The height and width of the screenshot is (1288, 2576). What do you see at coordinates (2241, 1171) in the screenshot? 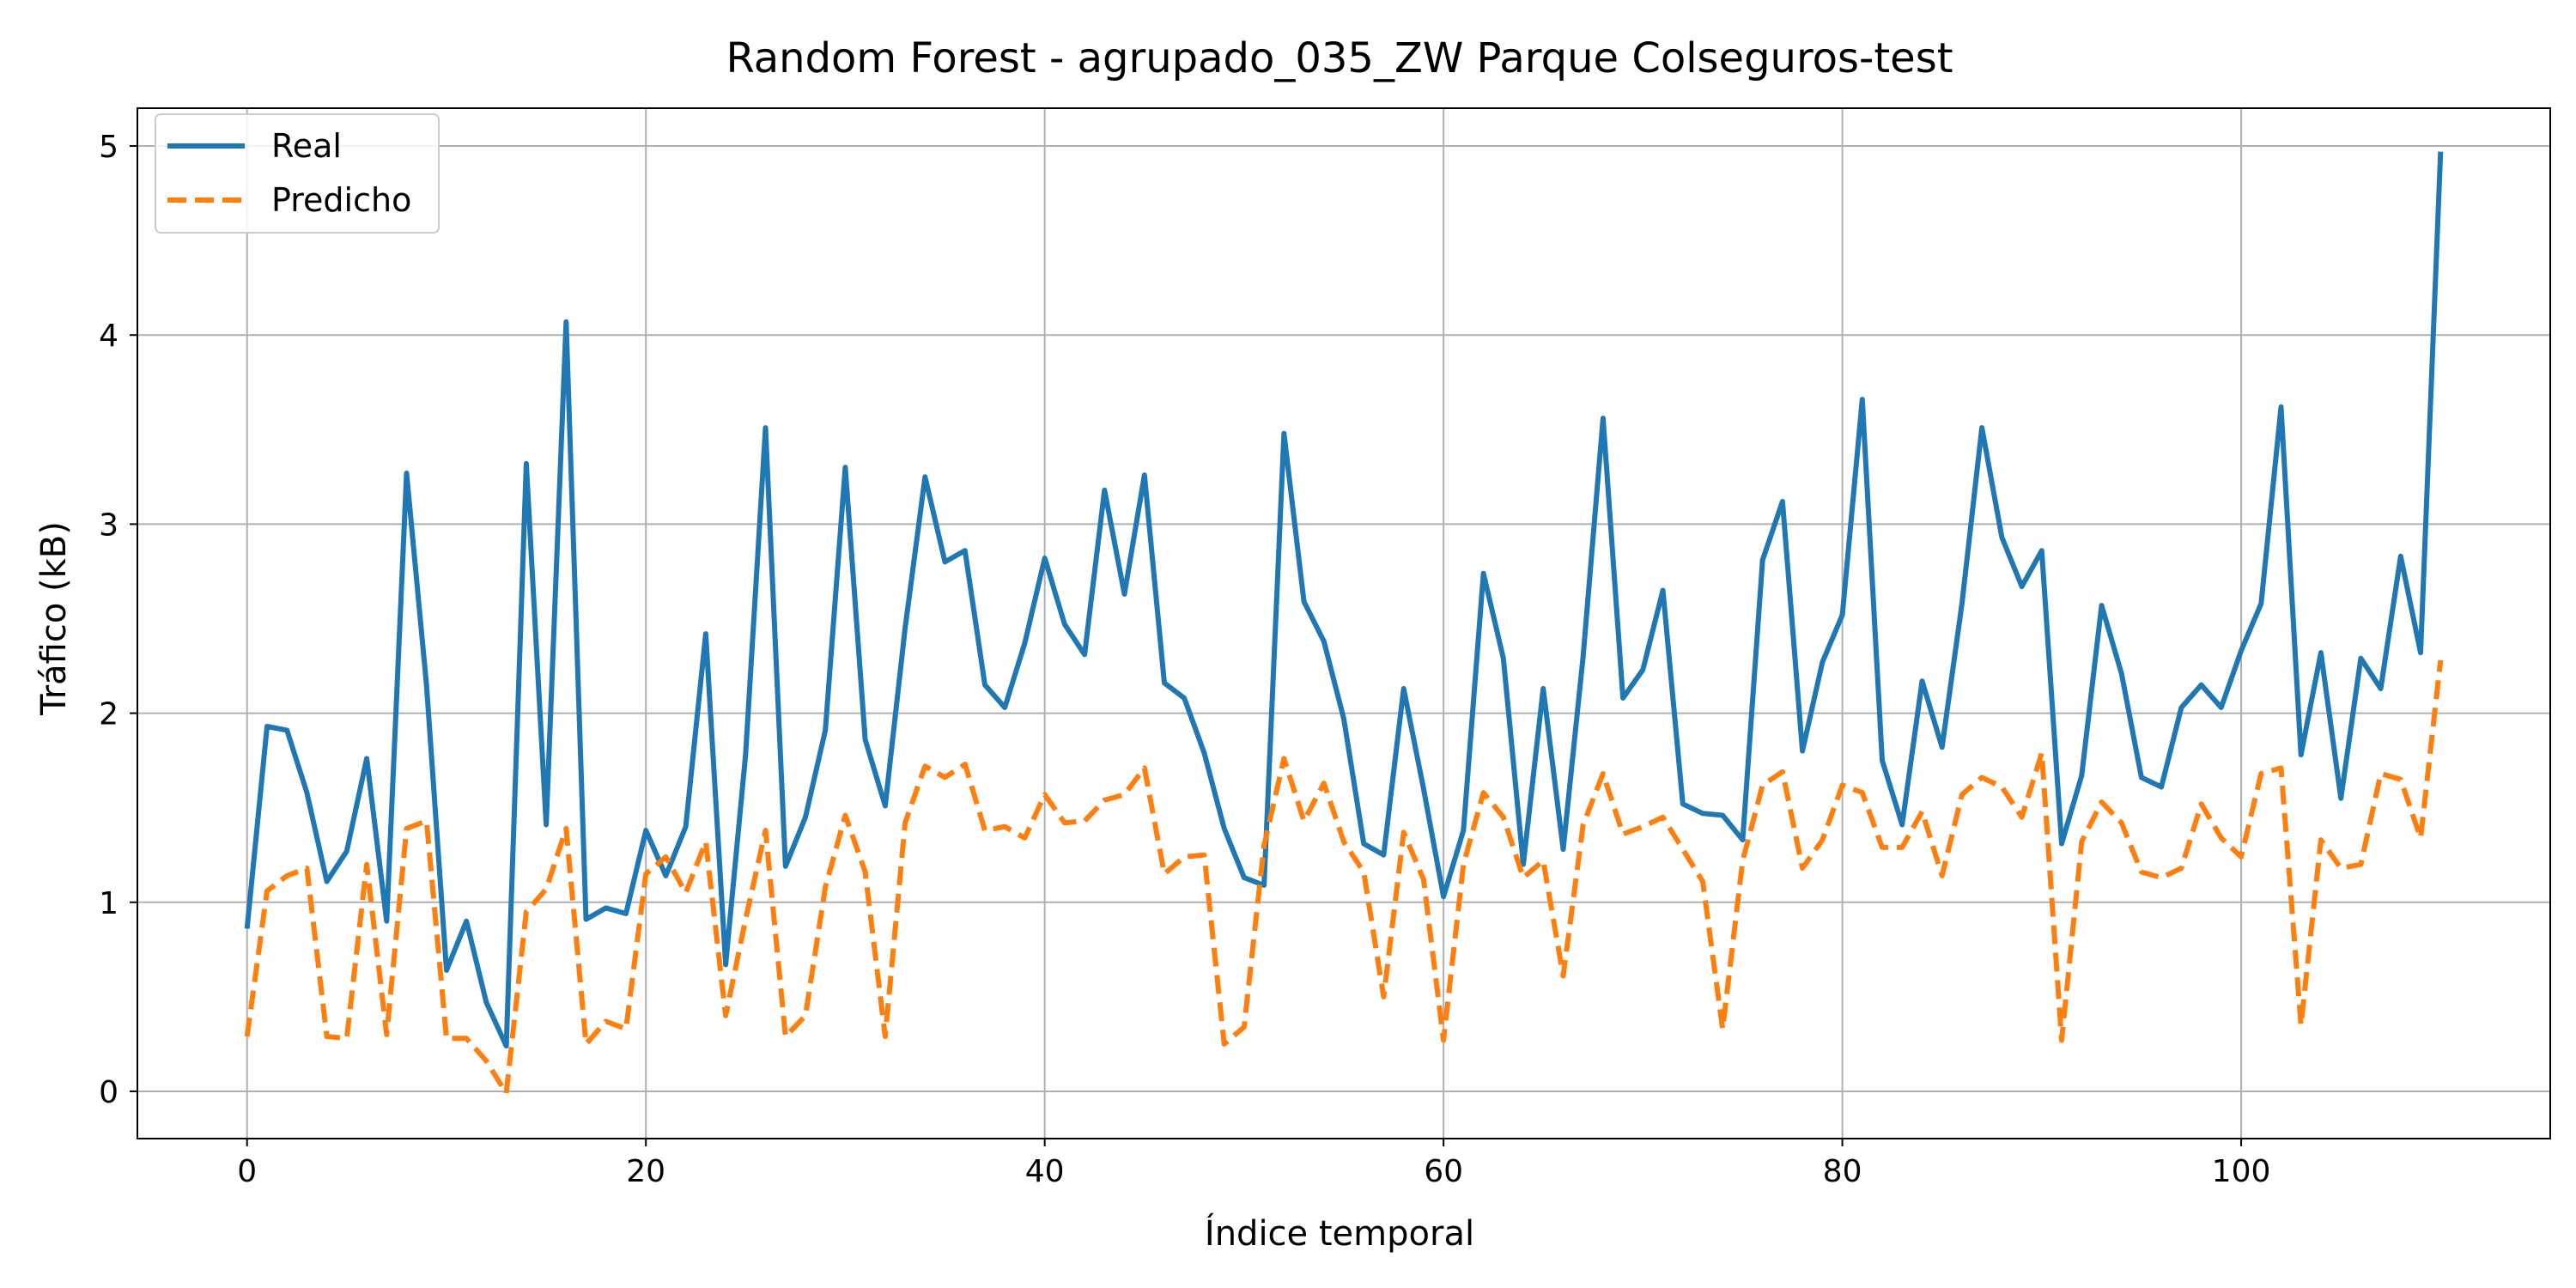
I see `x-tick-label: 100` at bounding box center [2241, 1171].